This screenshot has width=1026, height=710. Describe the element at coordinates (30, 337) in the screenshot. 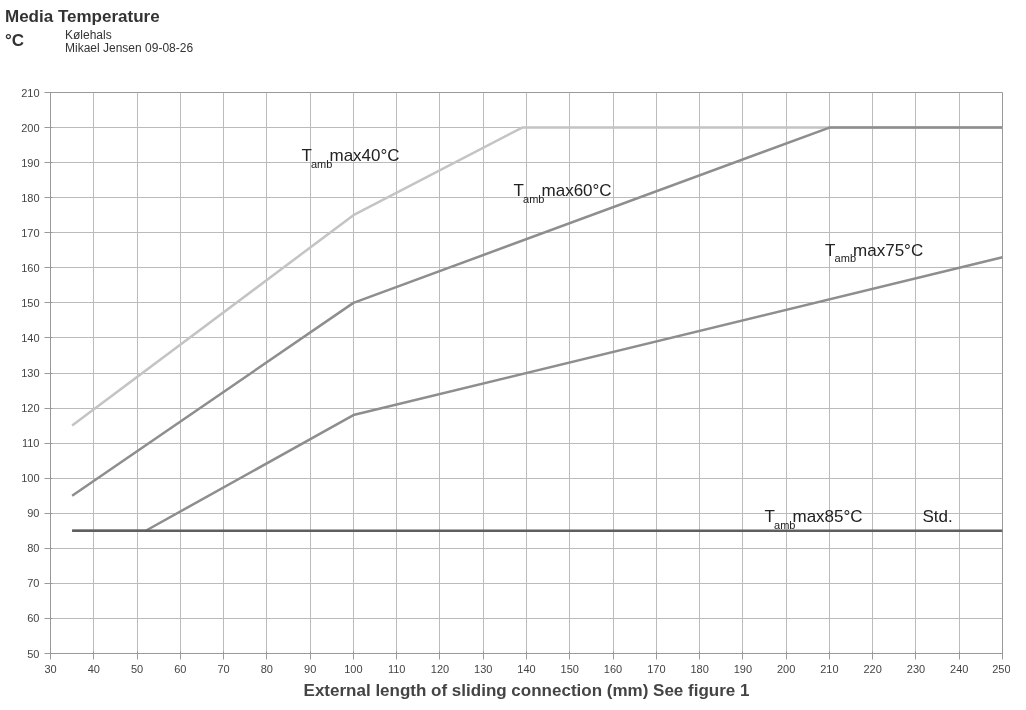

I see `y-tick-label: 140` at that location.